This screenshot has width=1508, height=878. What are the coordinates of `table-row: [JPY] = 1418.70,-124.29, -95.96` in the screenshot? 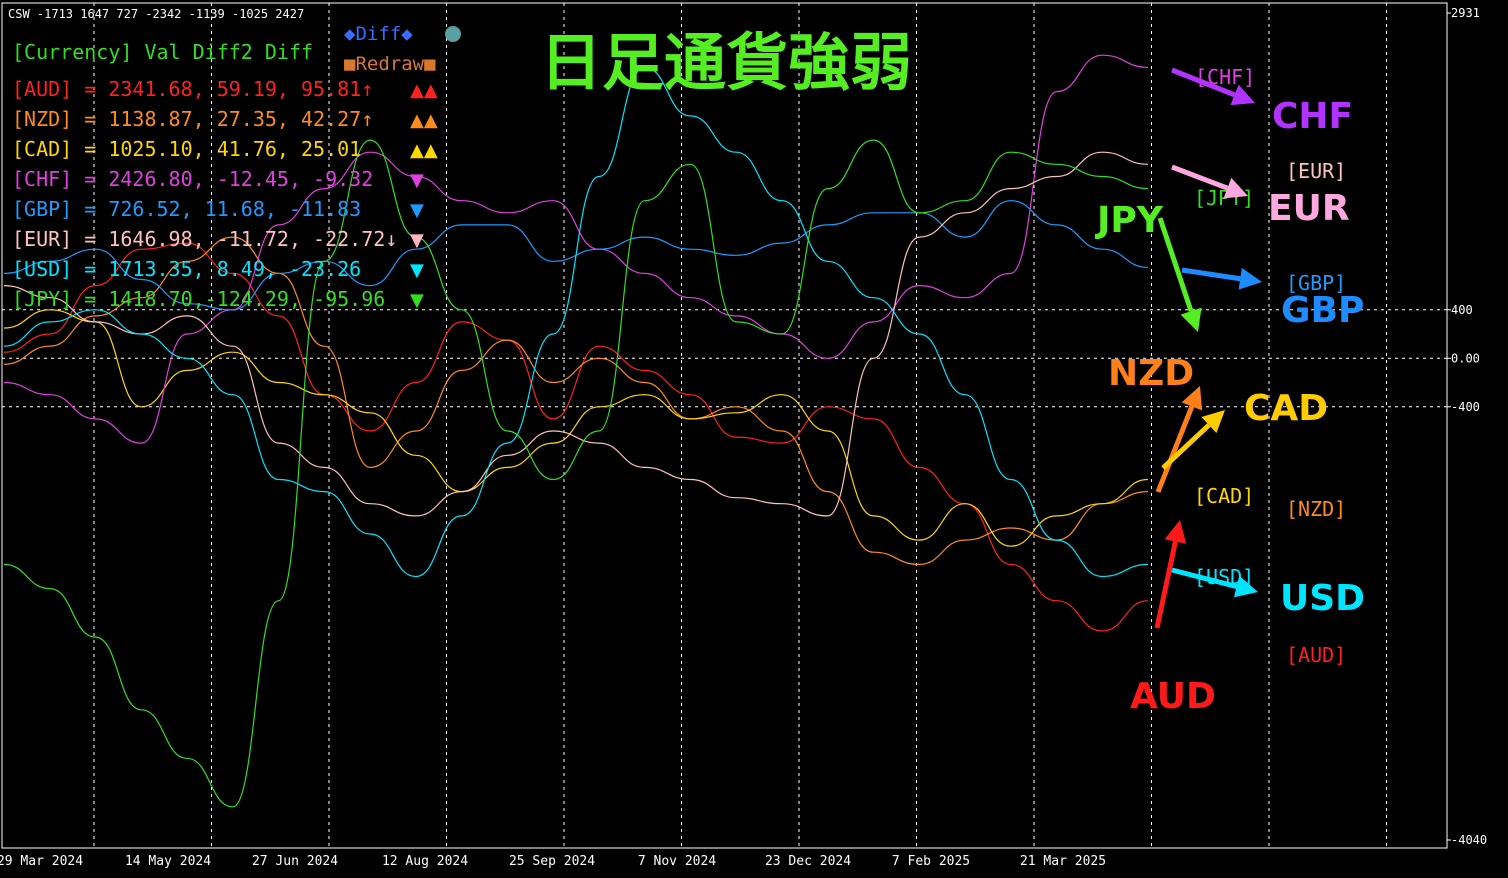 It's located at (198, 299).